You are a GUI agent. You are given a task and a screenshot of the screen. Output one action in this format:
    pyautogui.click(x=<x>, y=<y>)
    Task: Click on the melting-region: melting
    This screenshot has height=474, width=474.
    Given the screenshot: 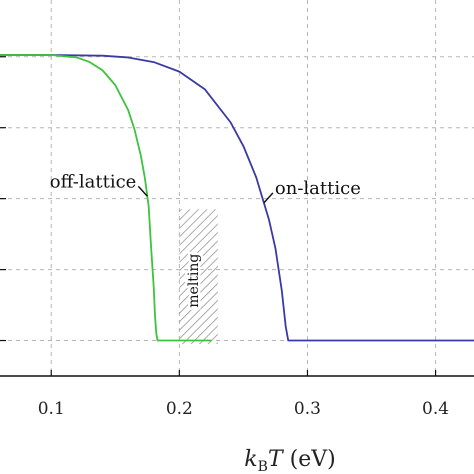 What is the action you would take?
    pyautogui.click(x=198, y=277)
    